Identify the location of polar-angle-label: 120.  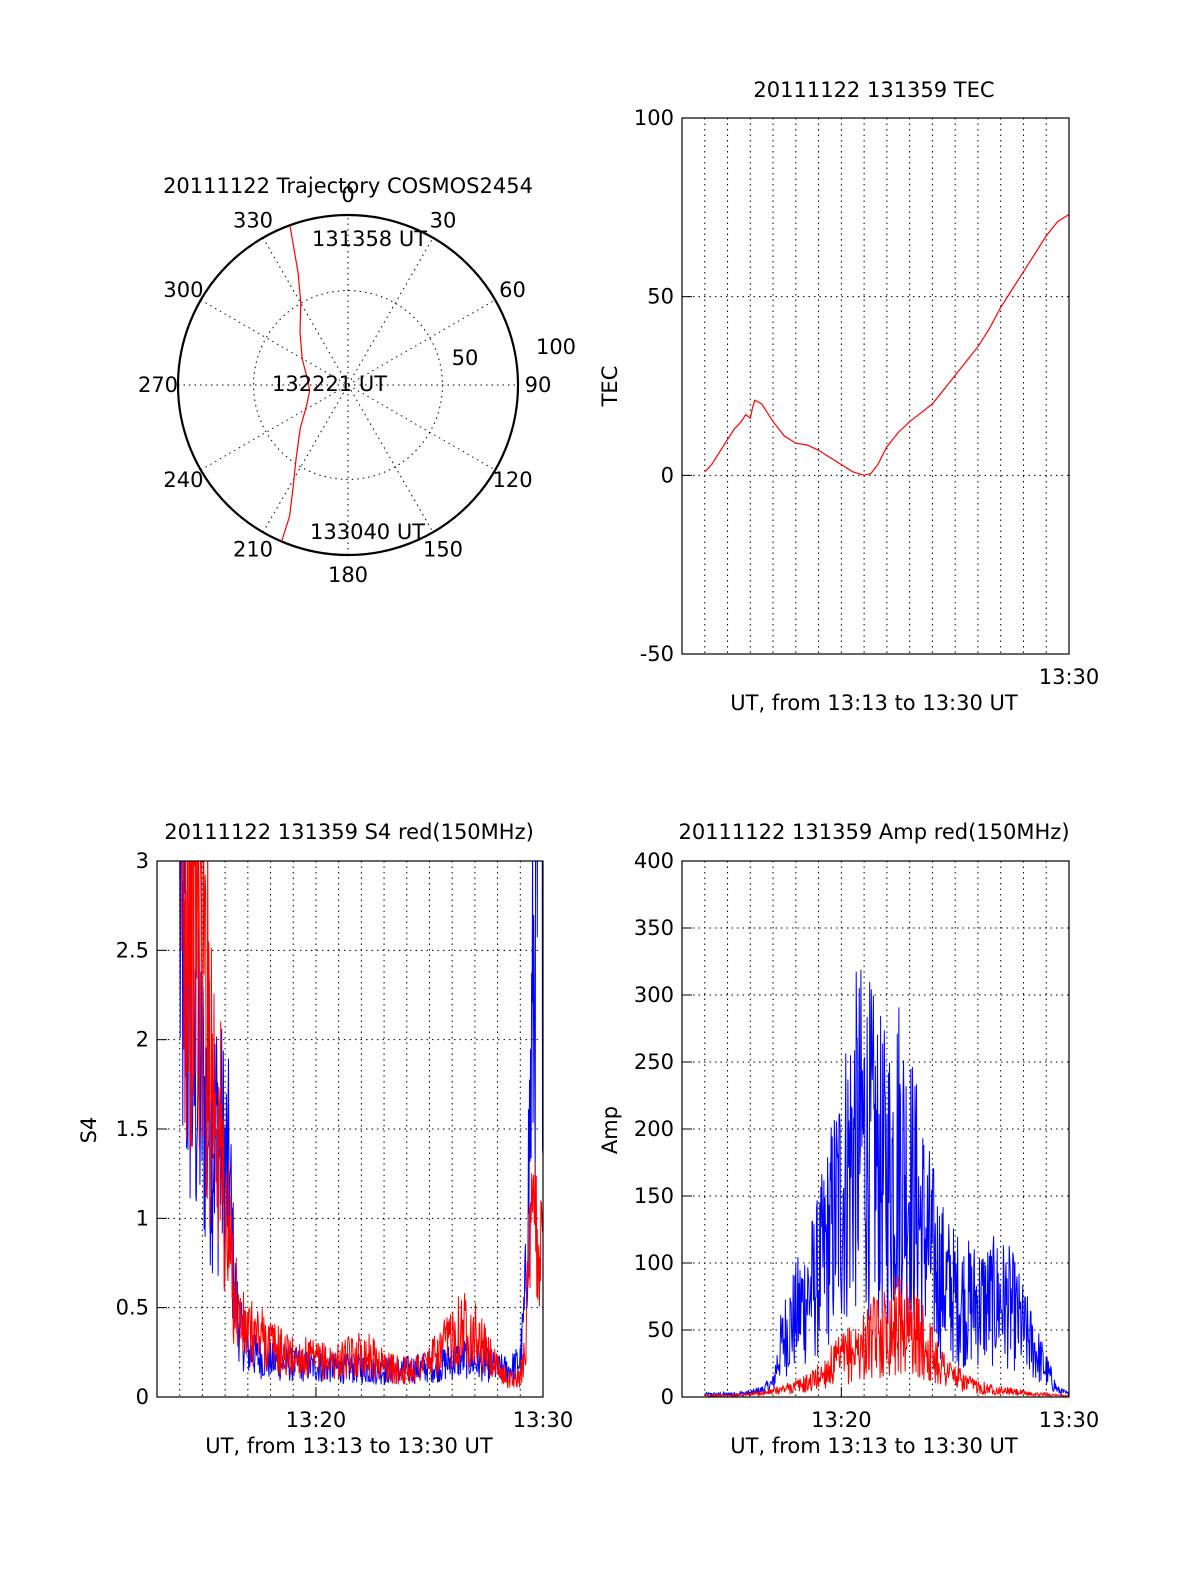
(512, 480).